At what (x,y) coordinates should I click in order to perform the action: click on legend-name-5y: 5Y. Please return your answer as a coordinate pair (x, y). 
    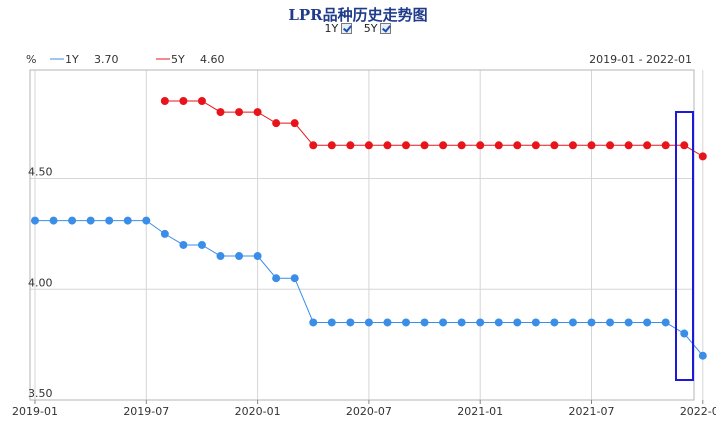
    Looking at the image, I should click on (178, 59).